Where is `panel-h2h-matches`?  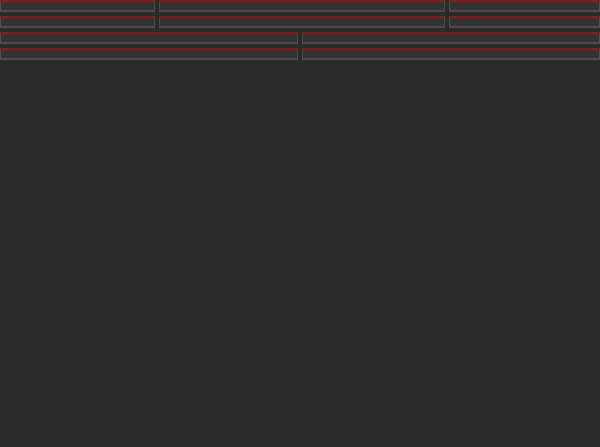
panel-h2h-matches is located at coordinates (302, 22).